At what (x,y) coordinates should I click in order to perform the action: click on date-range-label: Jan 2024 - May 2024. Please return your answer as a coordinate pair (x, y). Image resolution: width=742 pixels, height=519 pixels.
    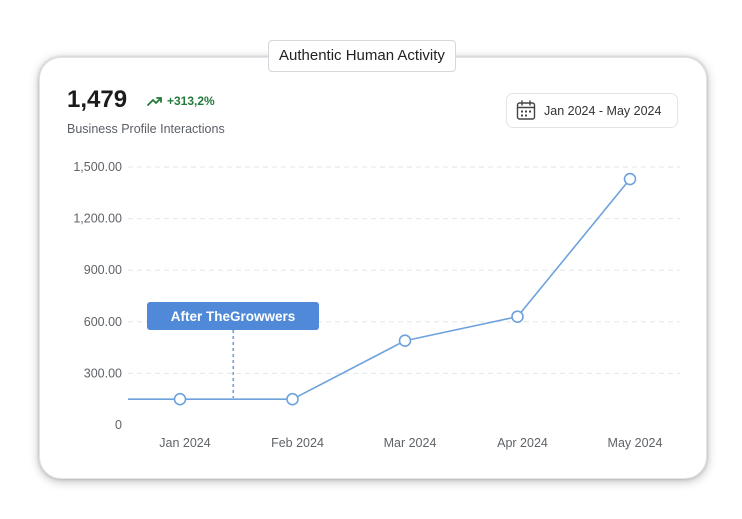
    Looking at the image, I should click on (603, 110).